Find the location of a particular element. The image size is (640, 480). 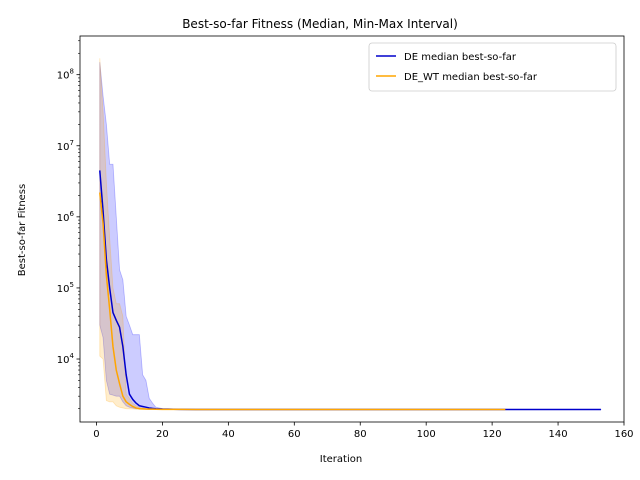

y-tick-label-1: 10⁵ is located at coordinates (65, 288).